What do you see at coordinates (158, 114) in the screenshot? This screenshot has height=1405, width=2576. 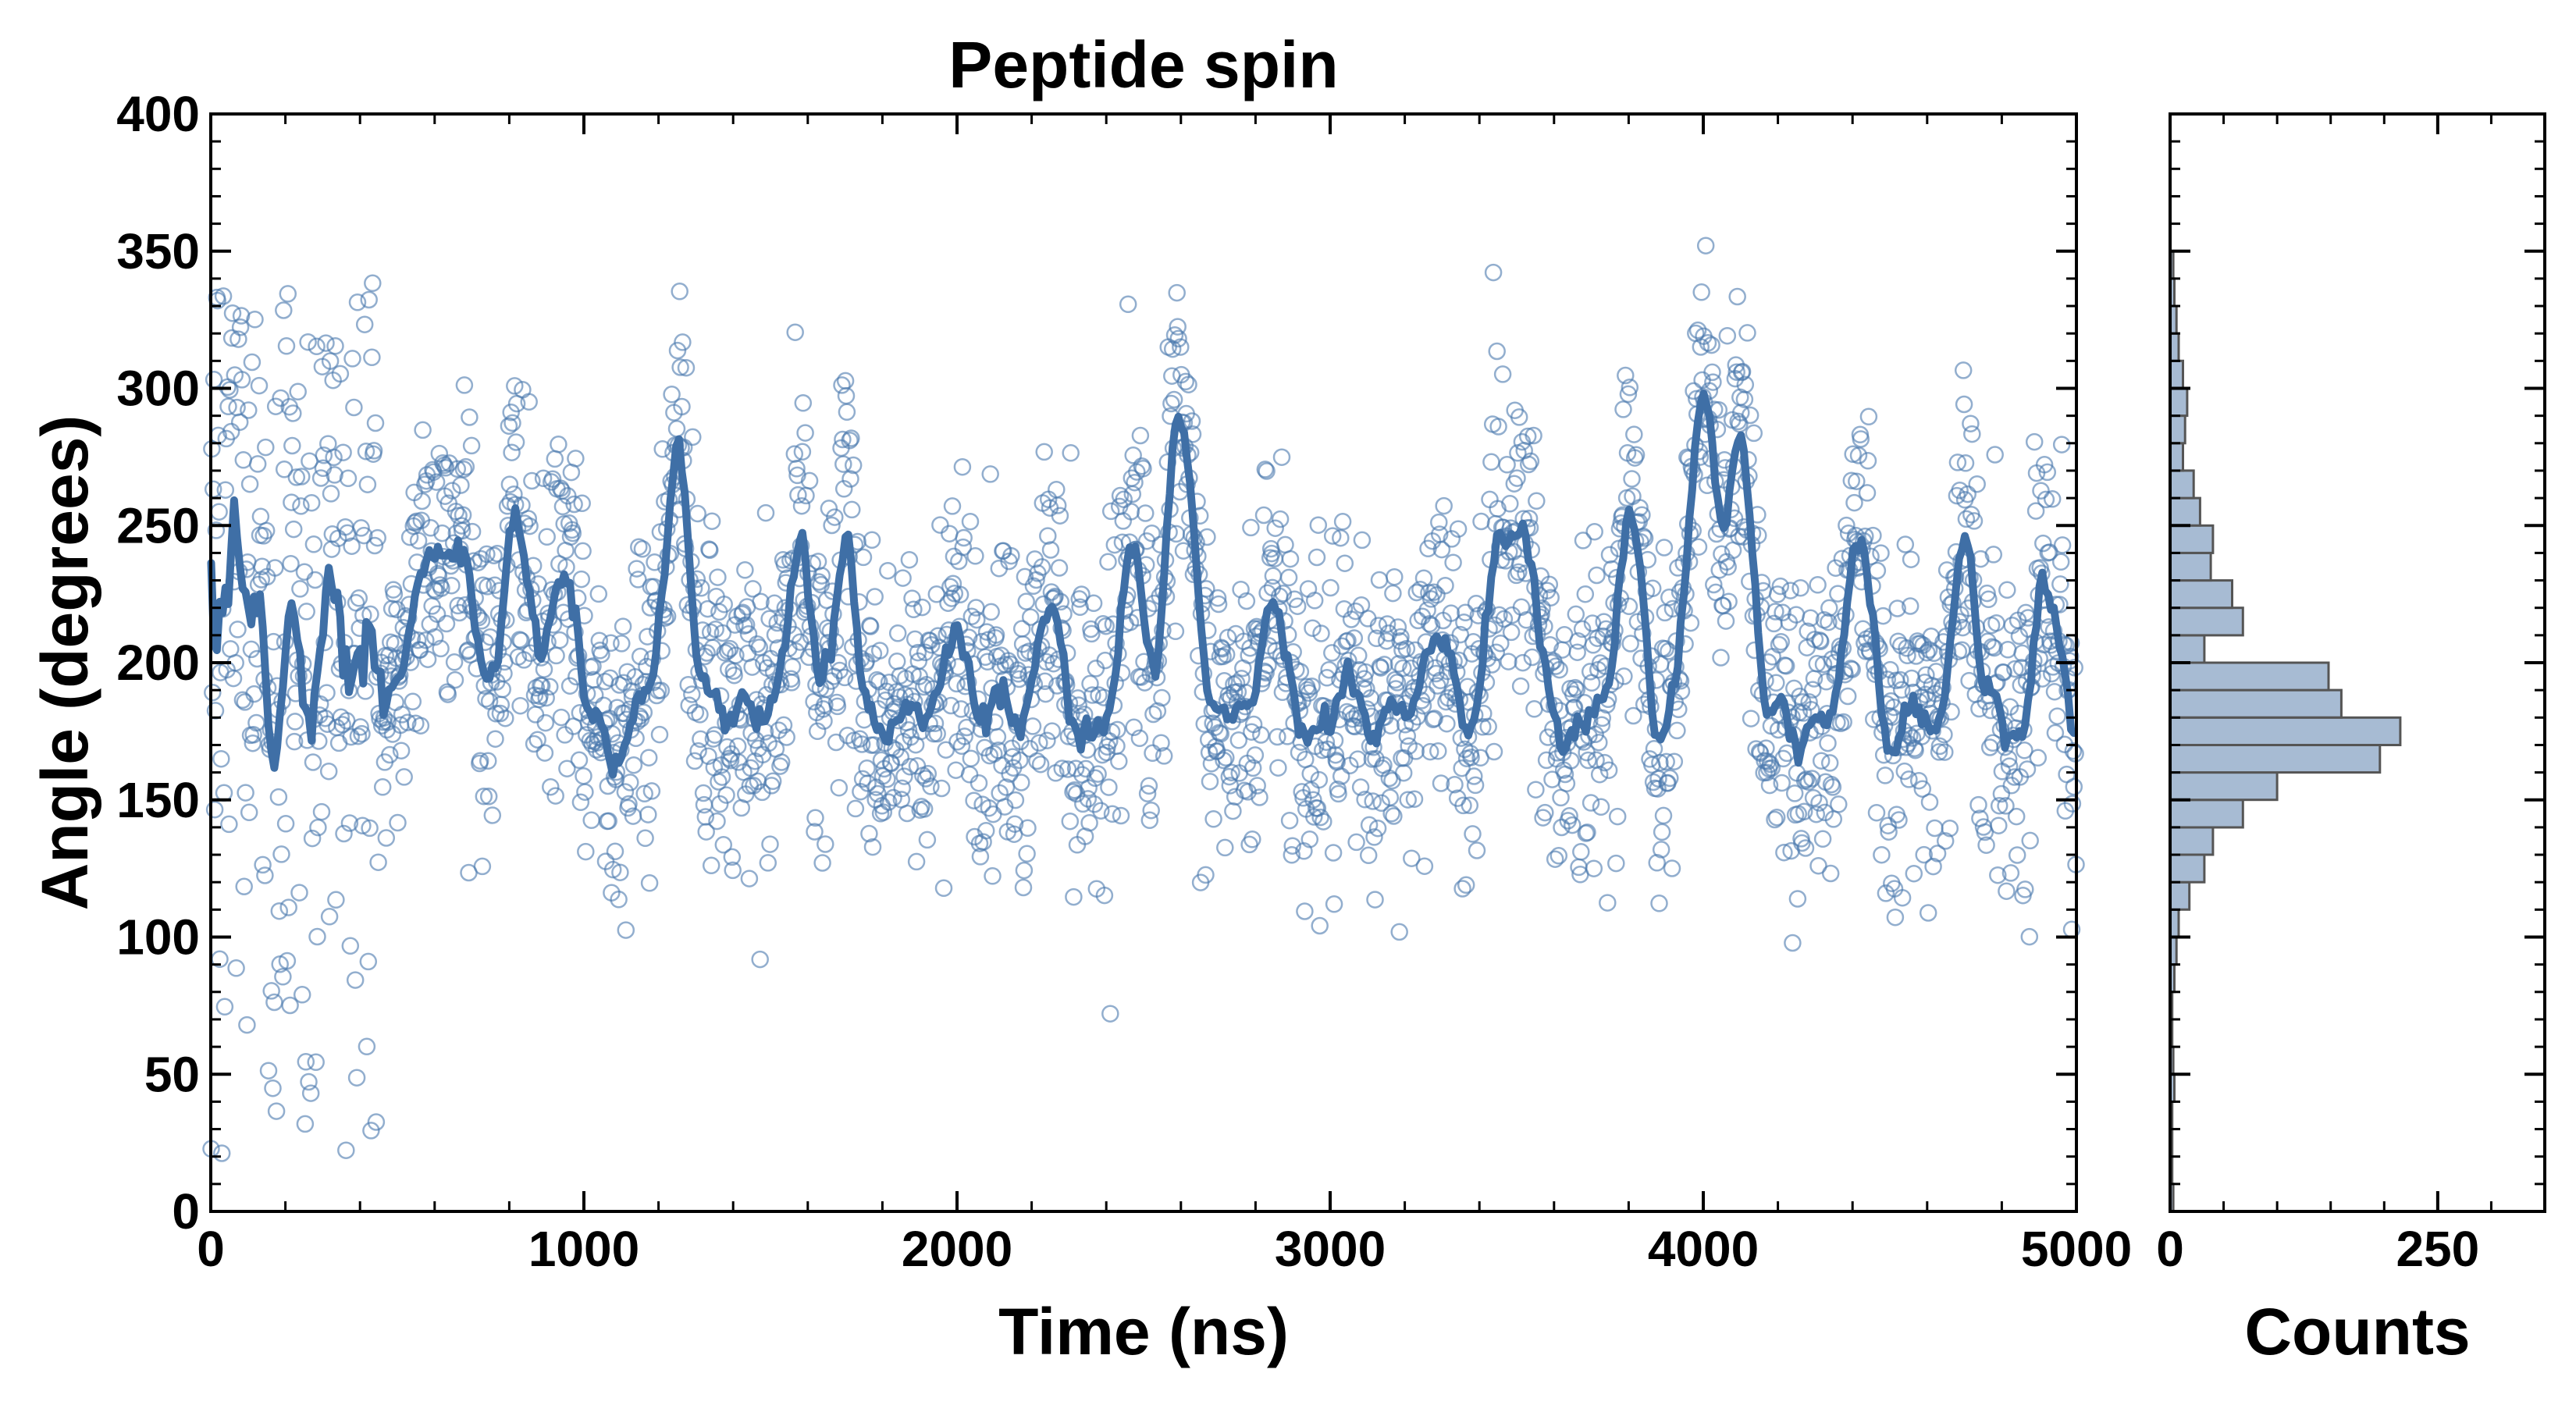 I see `y-tick-label: 400` at bounding box center [158, 114].